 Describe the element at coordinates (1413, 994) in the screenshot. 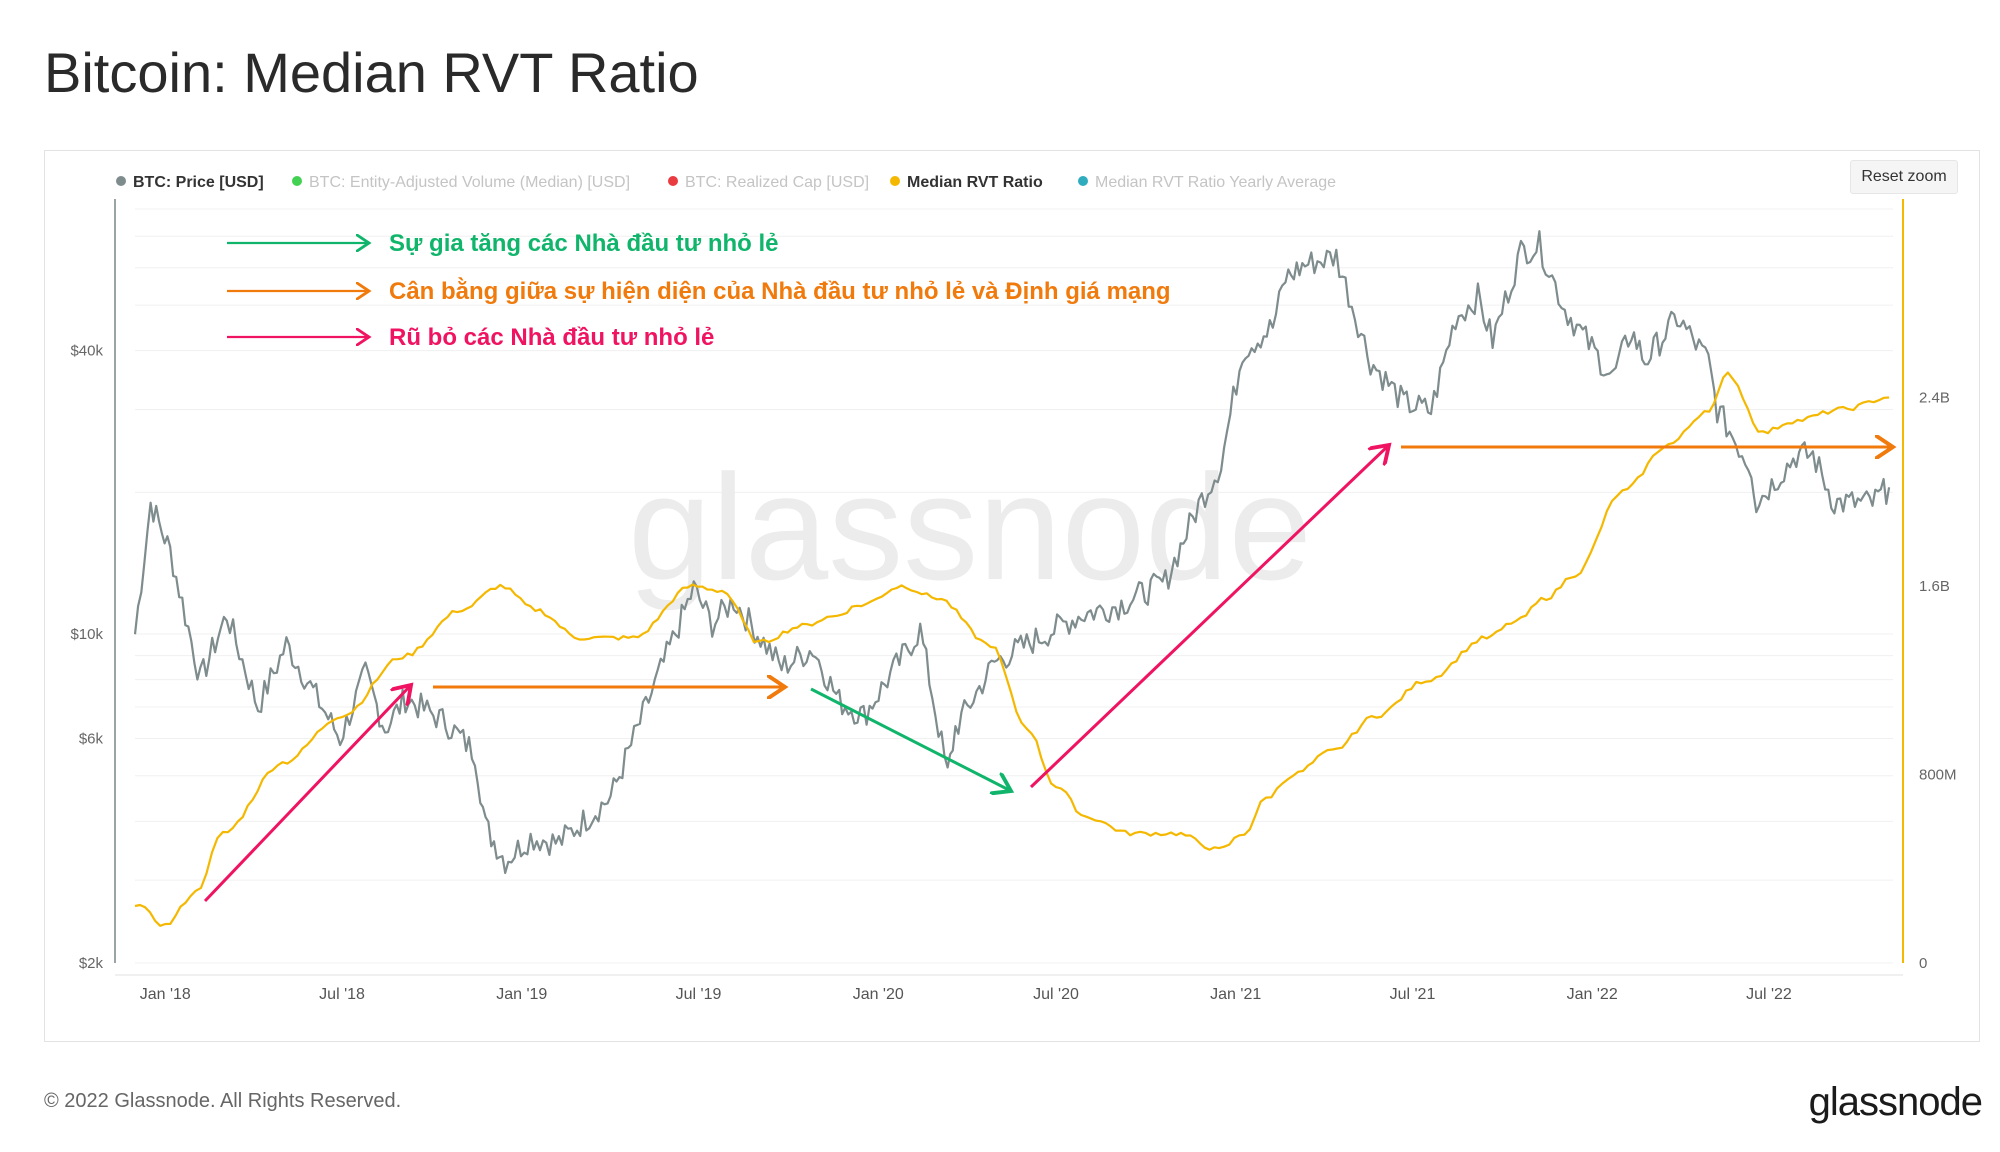

I see `x-tick-label: Jul '21` at that location.